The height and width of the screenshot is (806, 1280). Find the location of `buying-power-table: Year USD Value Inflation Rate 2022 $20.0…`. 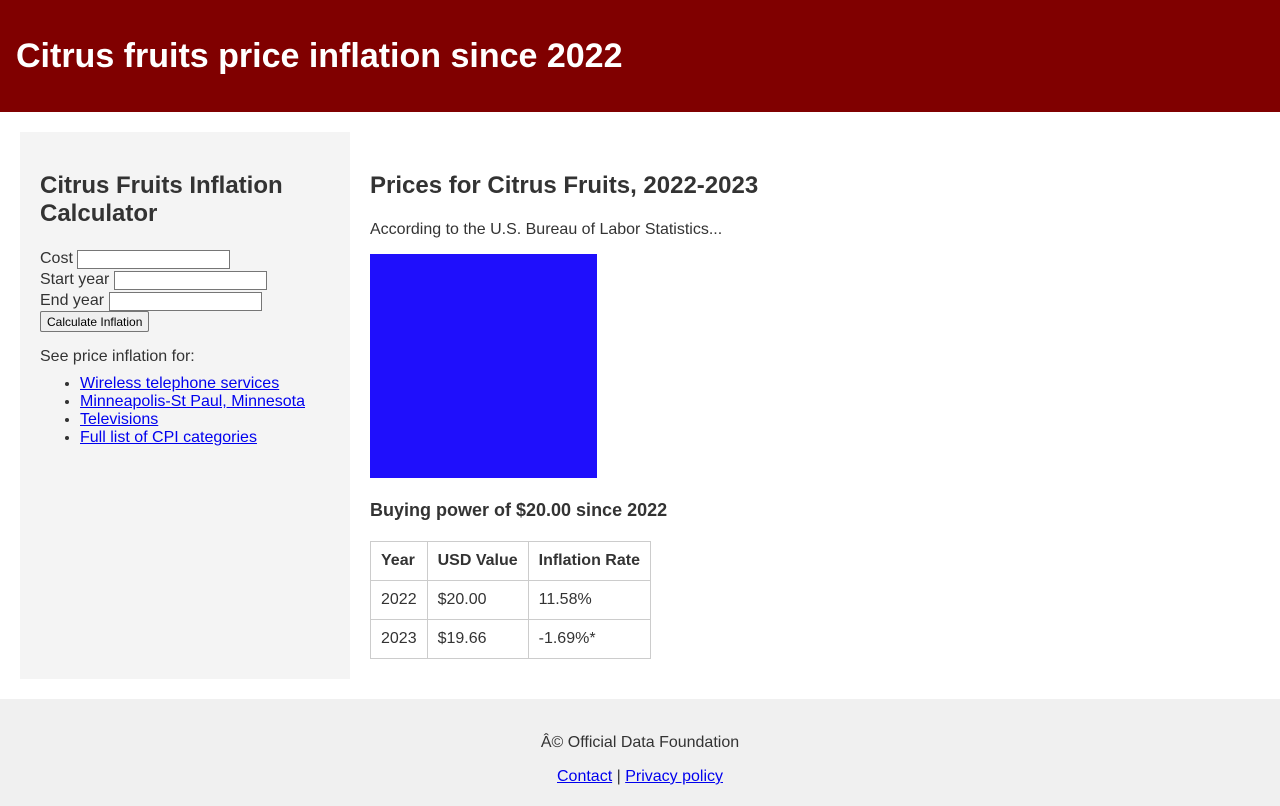

buying-power-table: Year USD Value Inflation Rate 2022 $20.0… is located at coordinates (510, 600).